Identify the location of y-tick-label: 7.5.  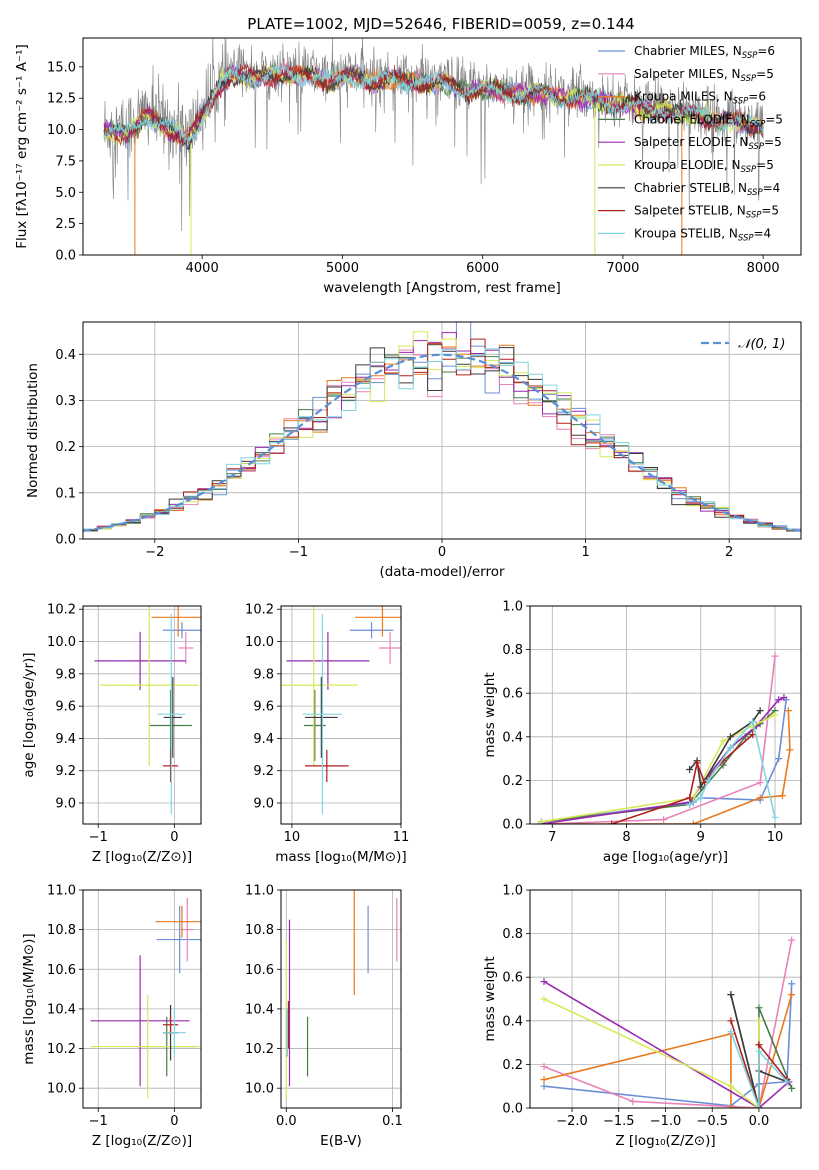
(65, 161).